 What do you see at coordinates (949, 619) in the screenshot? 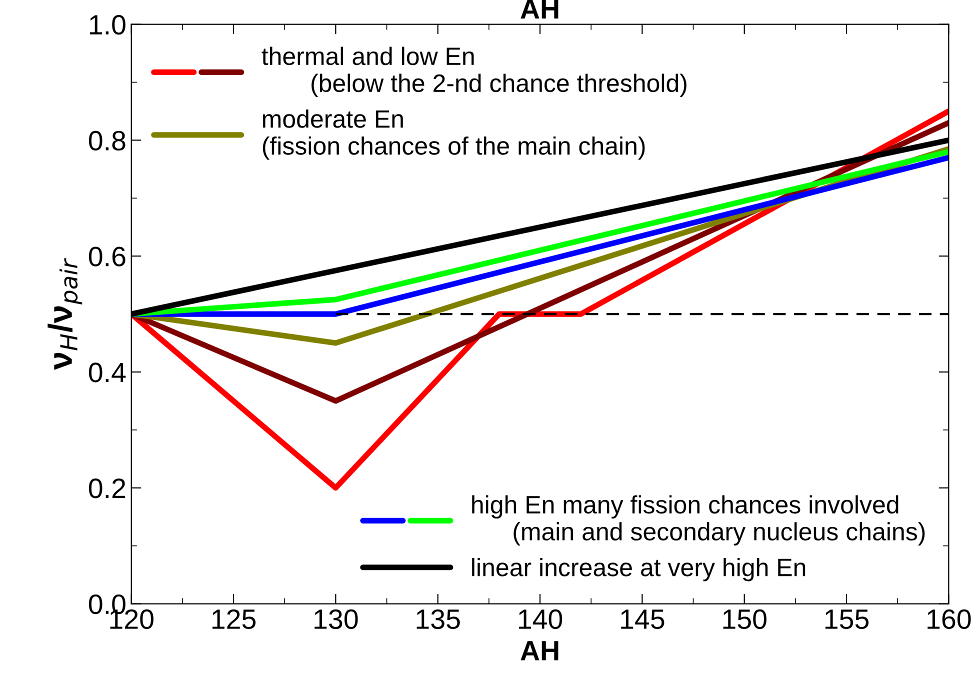
I see `x-tick-label: 160` at bounding box center [949, 619].